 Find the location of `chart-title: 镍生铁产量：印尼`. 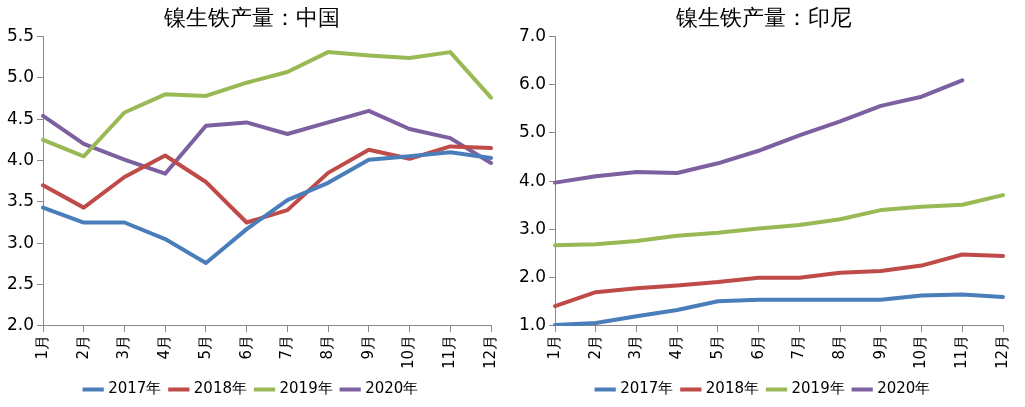

chart-title: 镍生铁产量：印尼 is located at coordinates (763, 17).